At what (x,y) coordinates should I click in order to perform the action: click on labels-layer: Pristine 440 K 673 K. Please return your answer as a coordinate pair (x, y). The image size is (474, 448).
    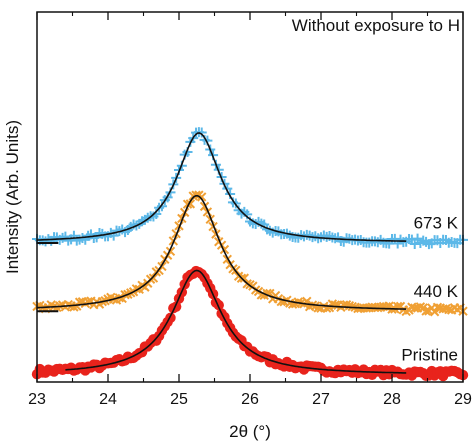
    Looking at the image, I should click on (429, 289).